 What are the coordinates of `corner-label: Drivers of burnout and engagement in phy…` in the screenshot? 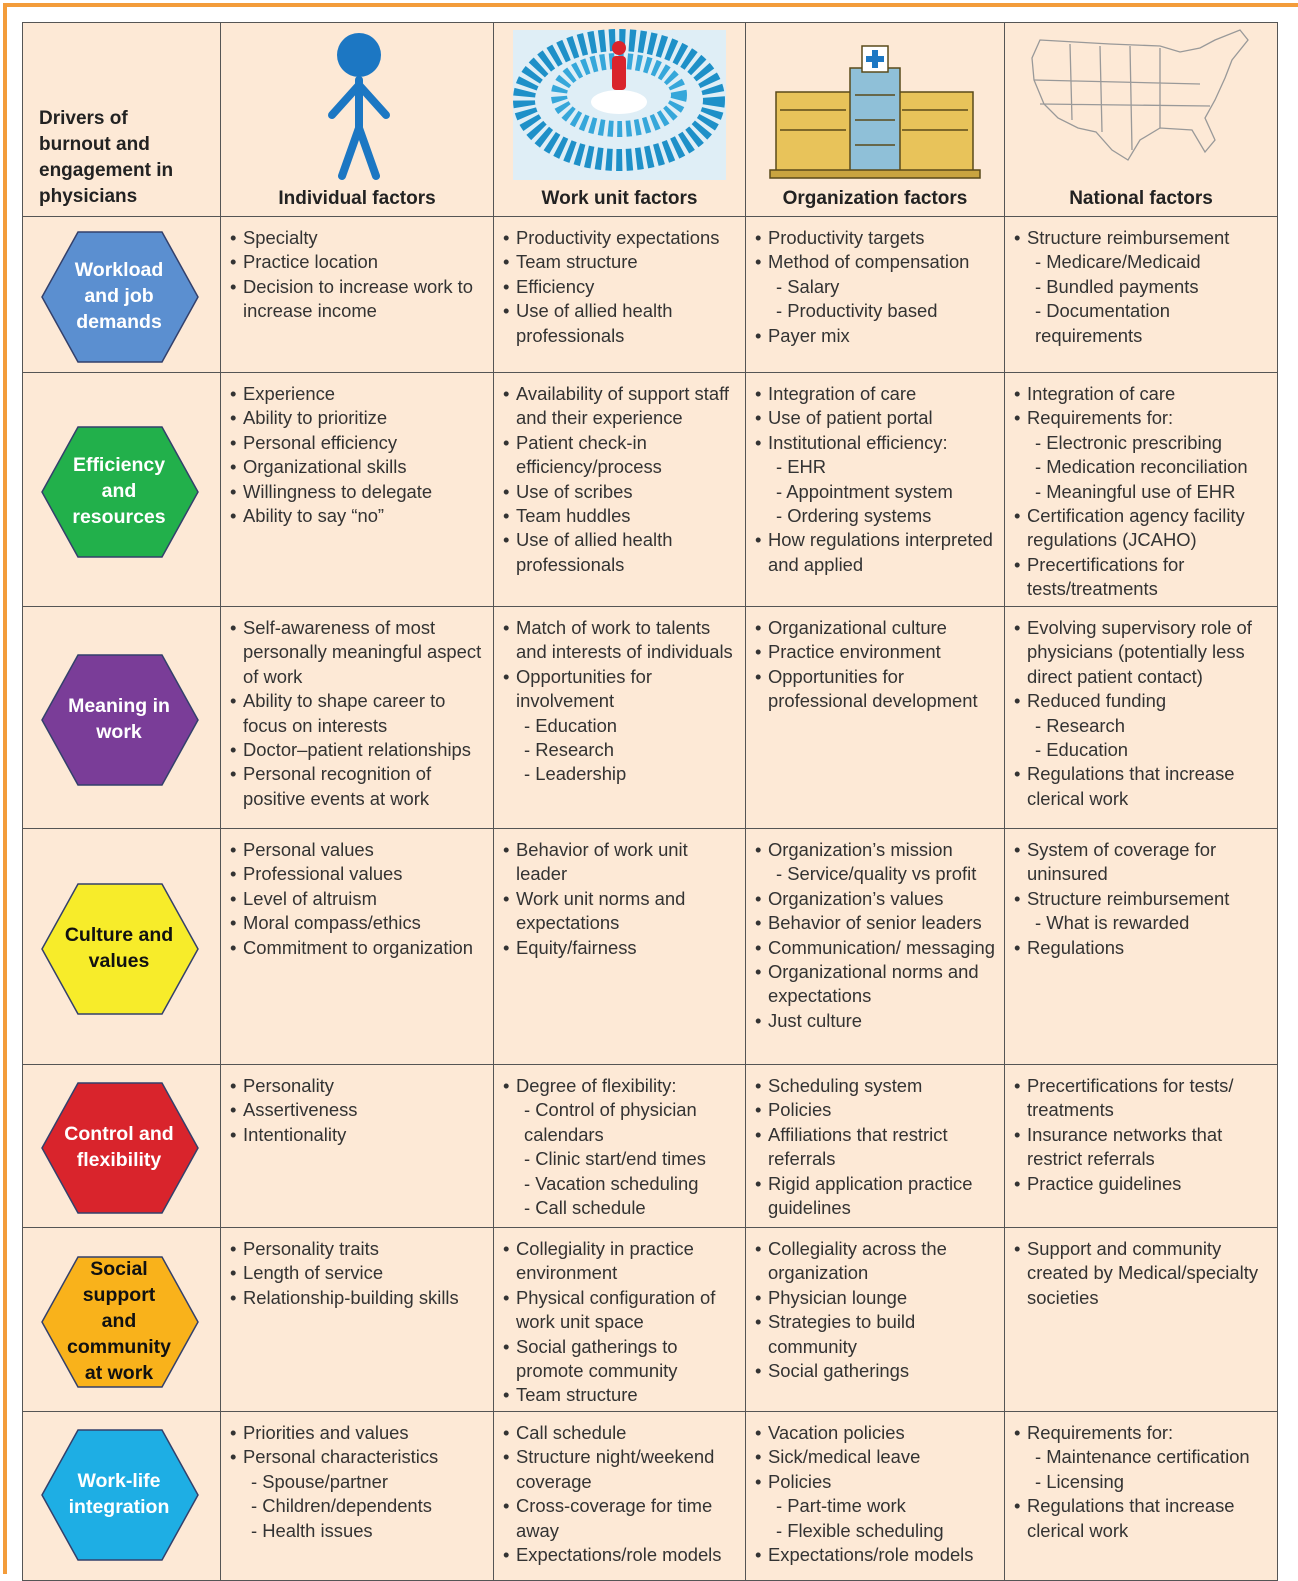 It's located at (106, 157).